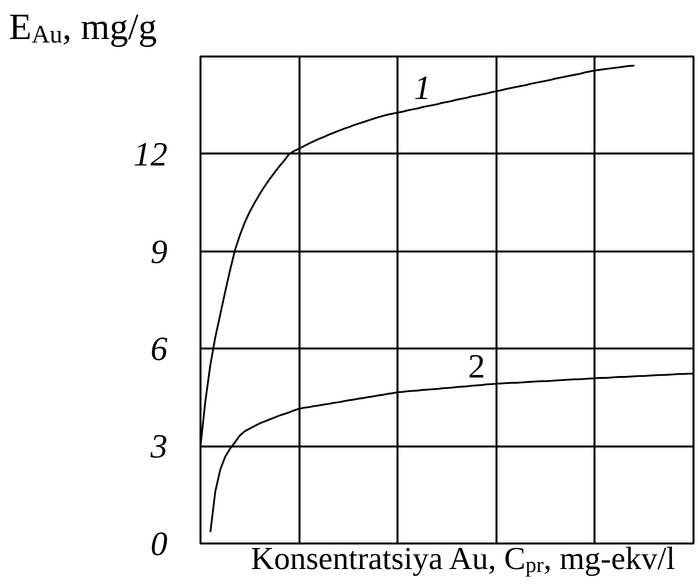  I want to click on series-label: 1, so click(422, 89).